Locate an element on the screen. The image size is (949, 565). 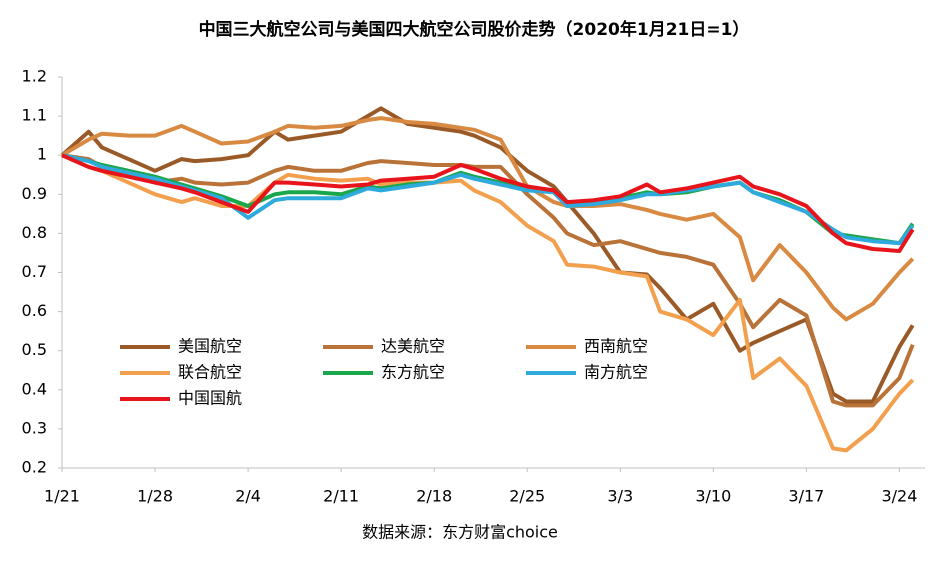
x-tick-label: 3/24 is located at coordinates (899, 496).